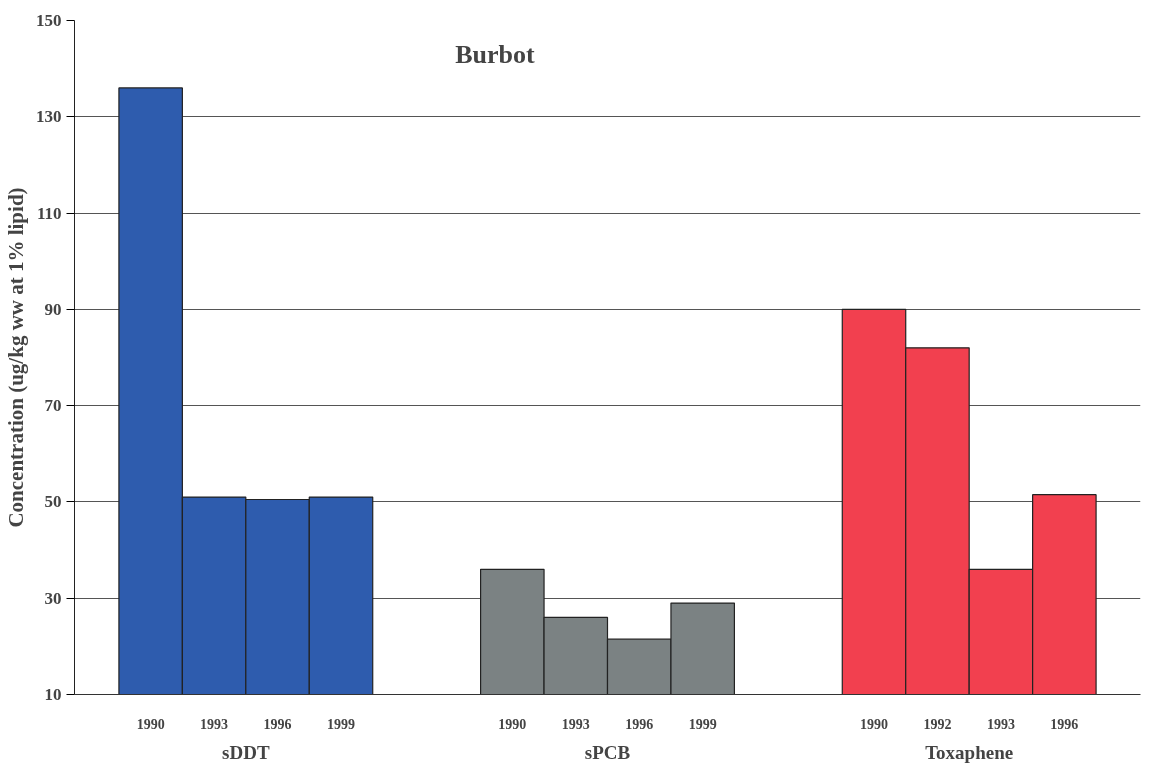 Image resolution: width=1157 pixels, height=769 pixels. What do you see at coordinates (53, 694) in the screenshot?
I see `y-tick-label: 10` at bounding box center [53, 694].